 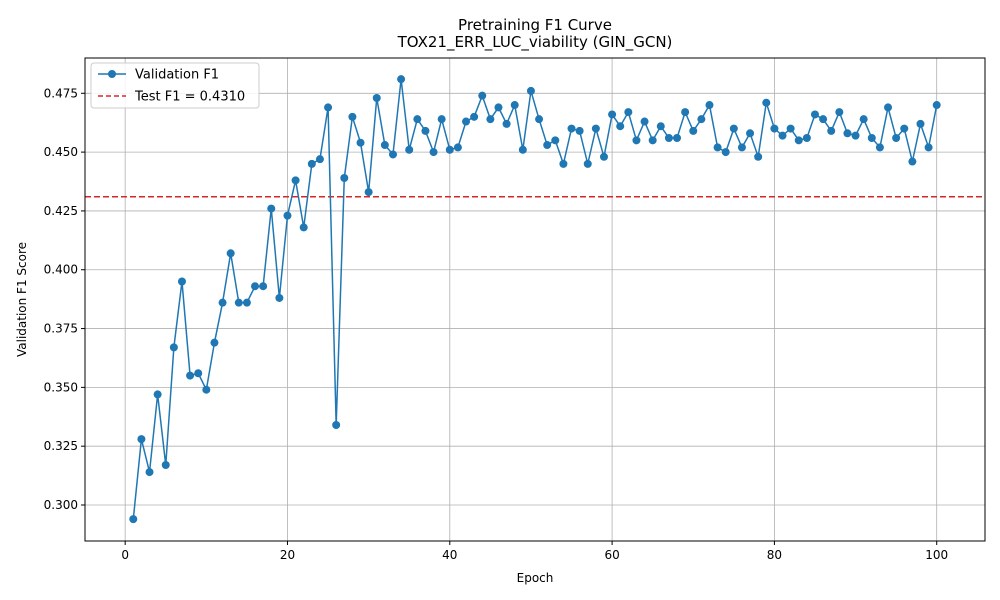 I want to click on chart-subtitle: TOX21_ERR_LUC_viability (GIN_GCN), so click(x=535, y=42).